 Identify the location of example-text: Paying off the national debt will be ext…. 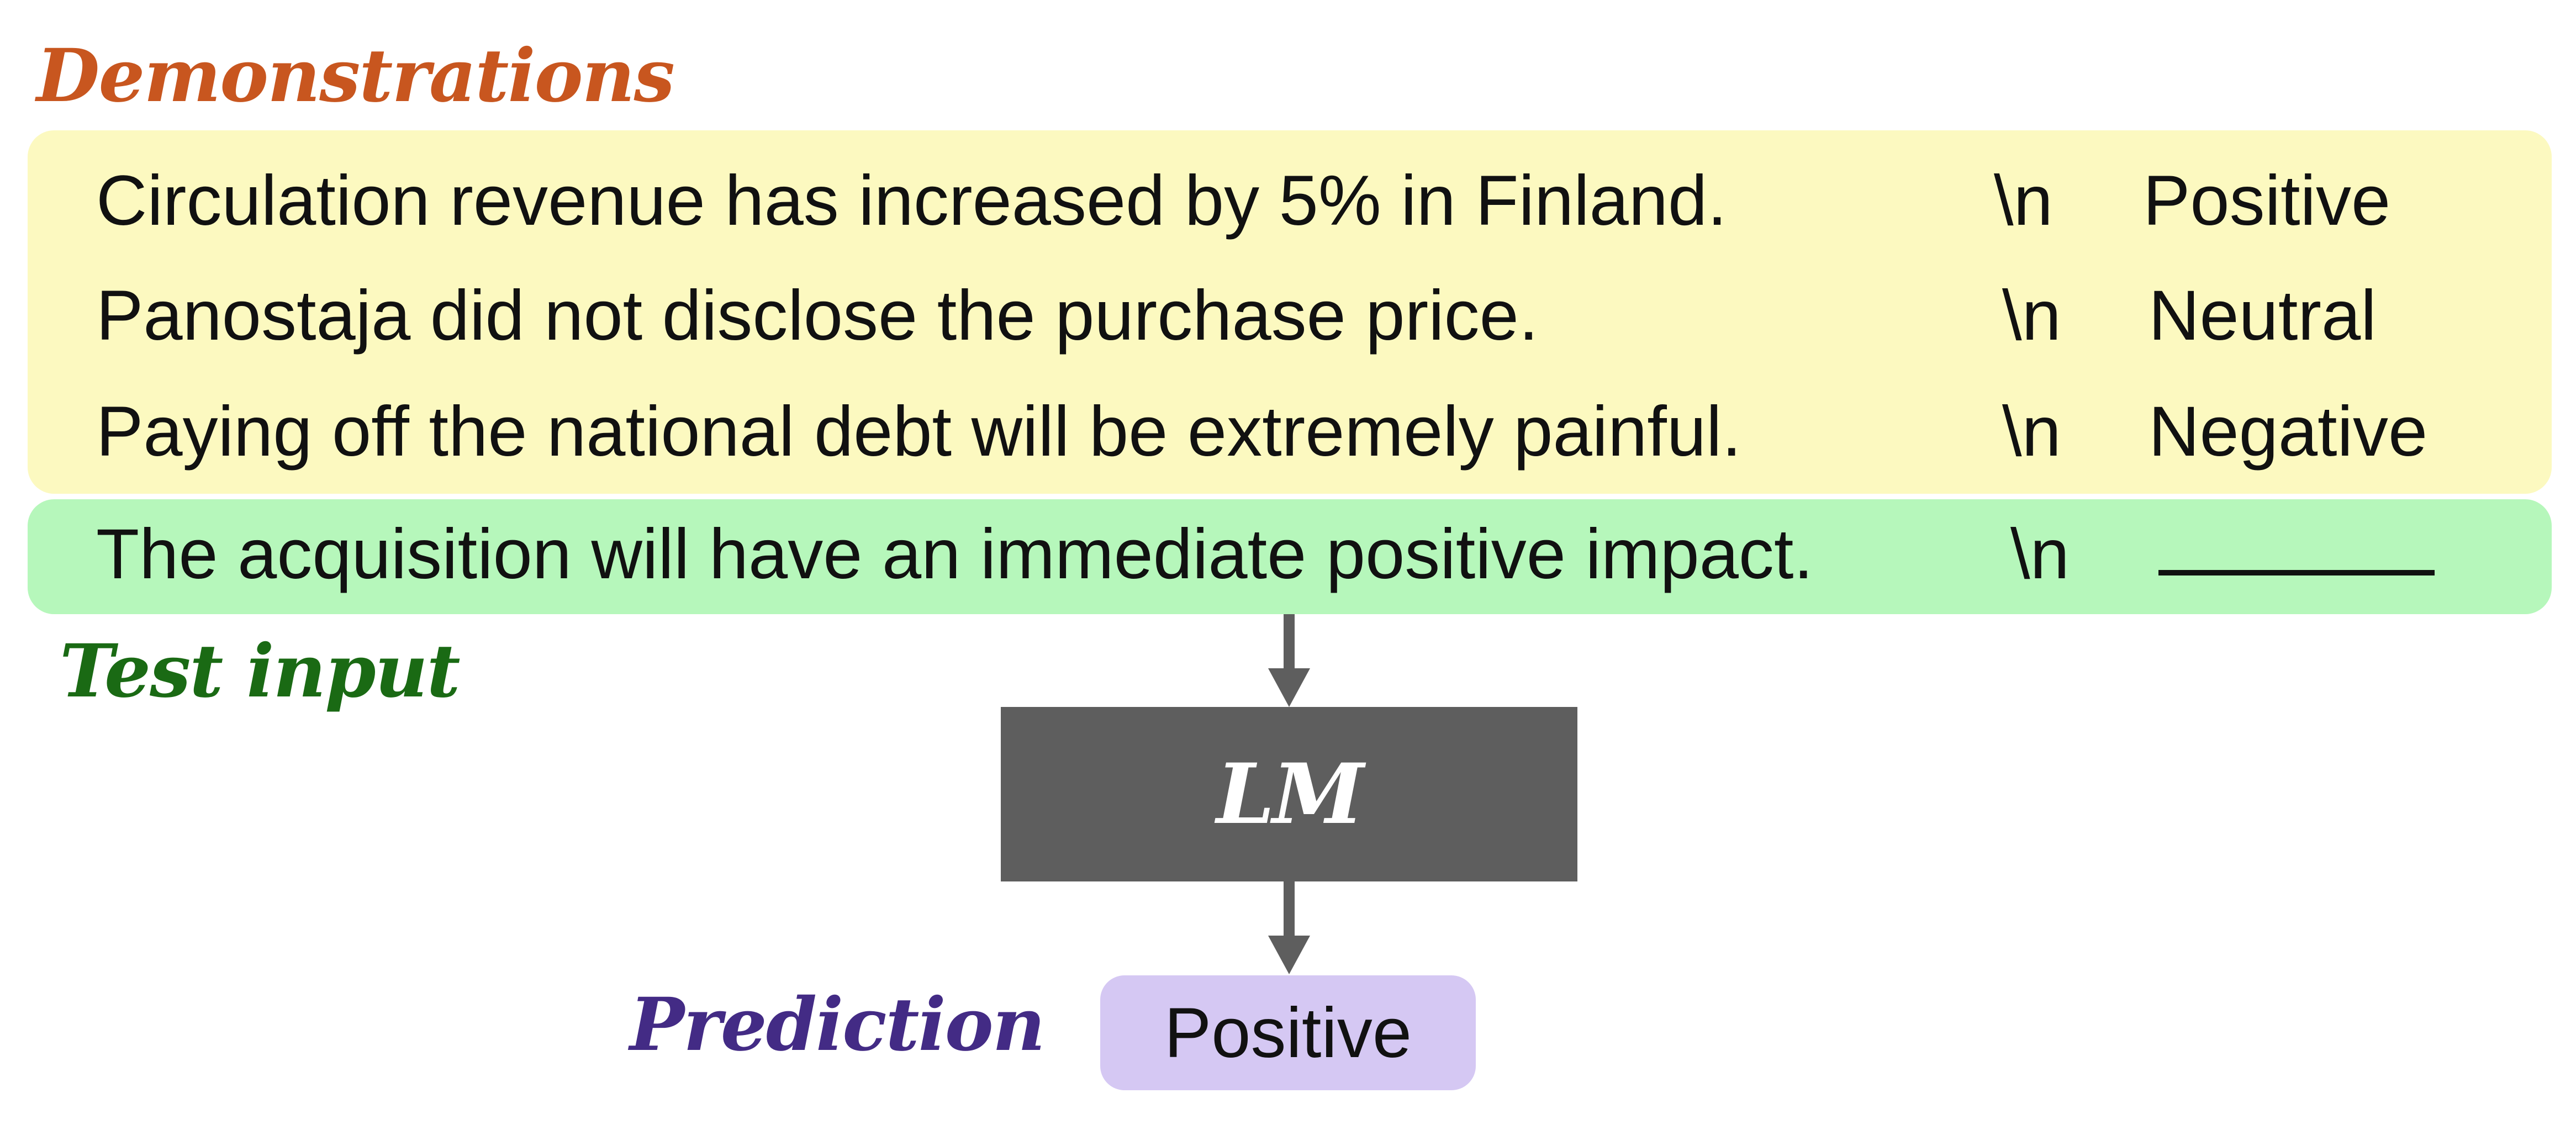
(918, 431).